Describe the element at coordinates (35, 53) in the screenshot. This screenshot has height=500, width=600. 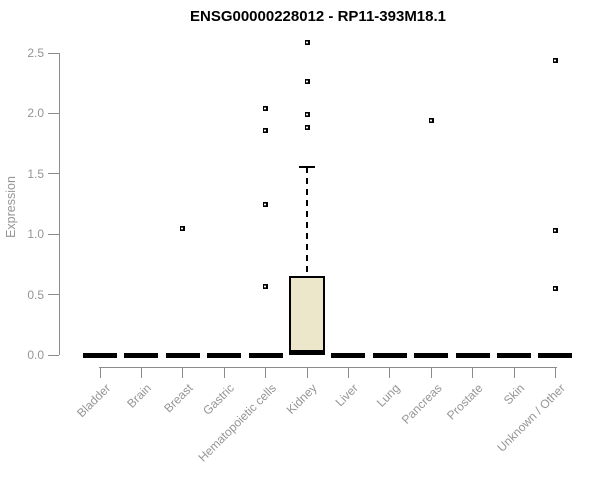
I see `y-axis-tick-label: 2.5` at that location.